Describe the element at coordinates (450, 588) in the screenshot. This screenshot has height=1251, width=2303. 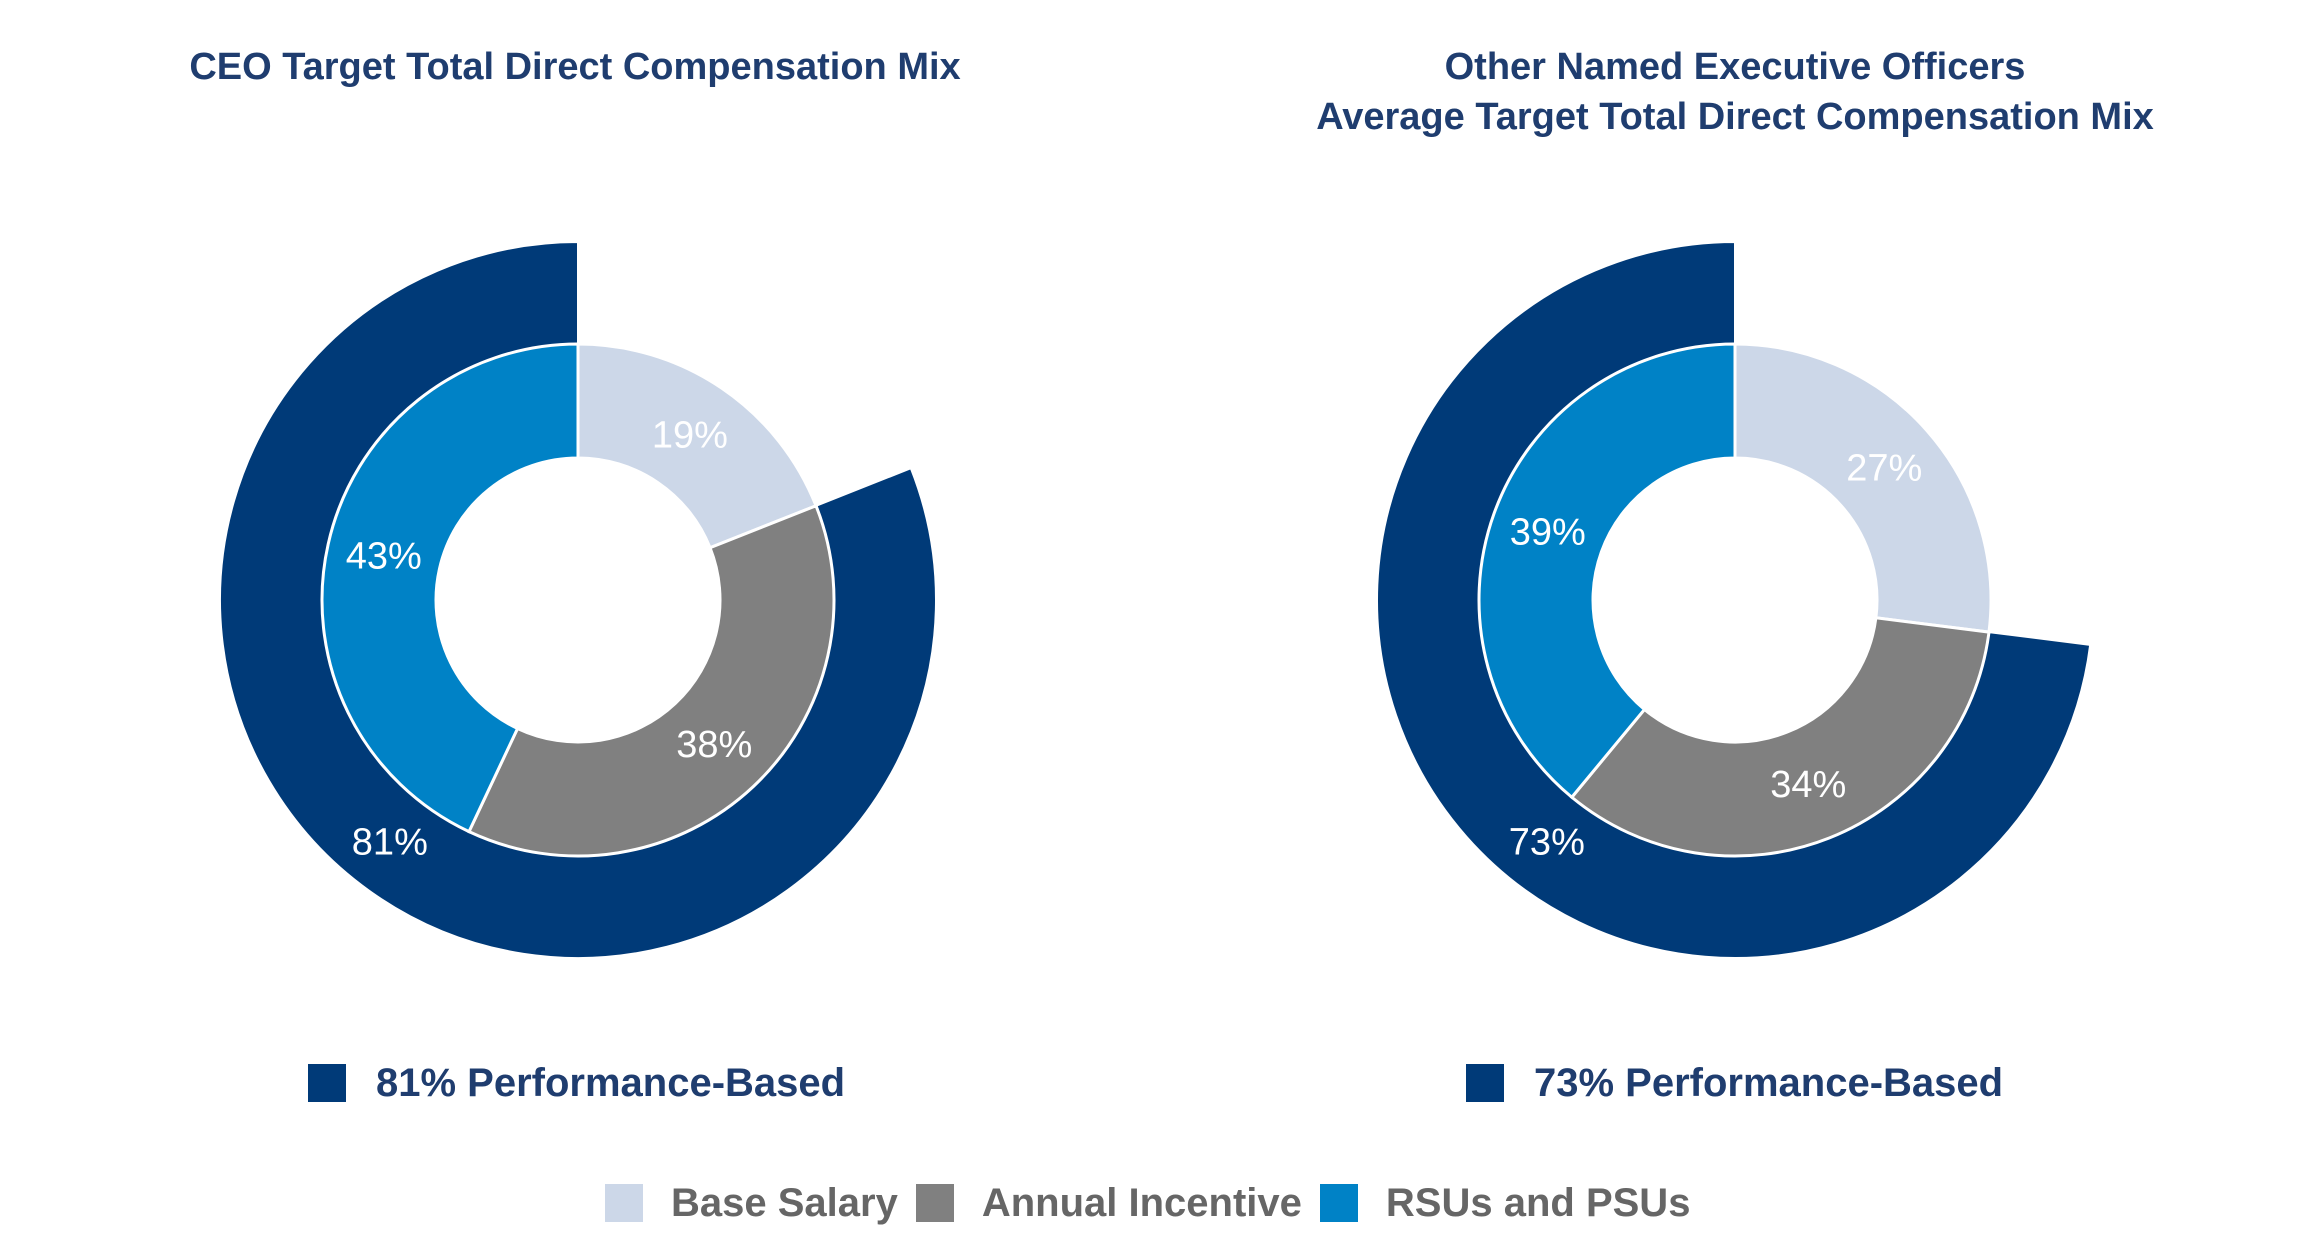
I see `ceo-slice-rsus-psus` at that location.